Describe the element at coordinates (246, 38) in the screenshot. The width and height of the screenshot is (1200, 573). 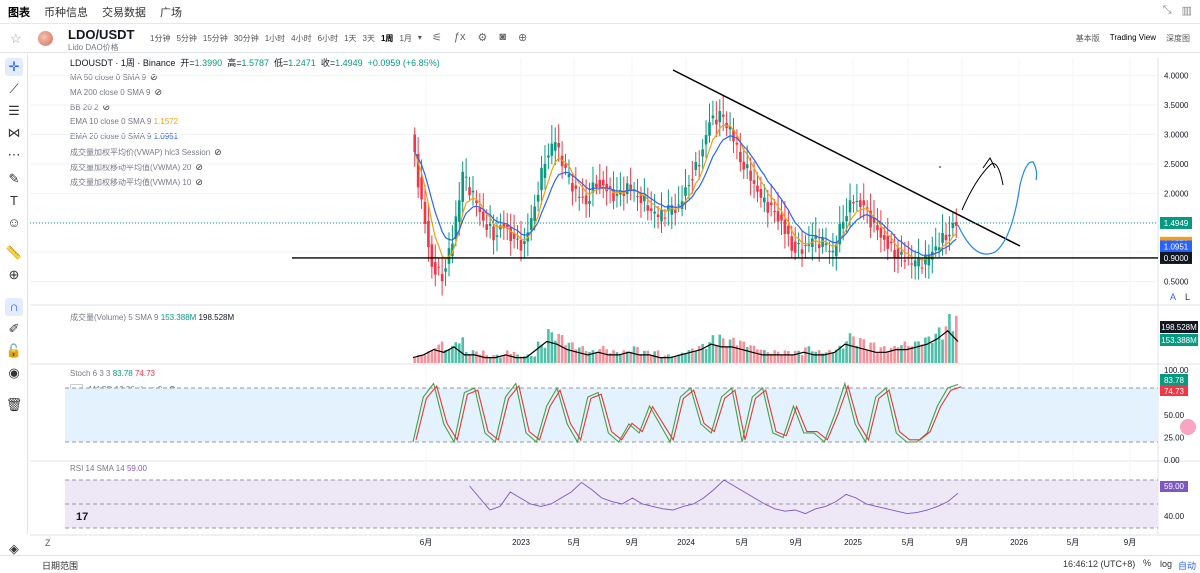
I see `interval-3: 30分钟` at that location.